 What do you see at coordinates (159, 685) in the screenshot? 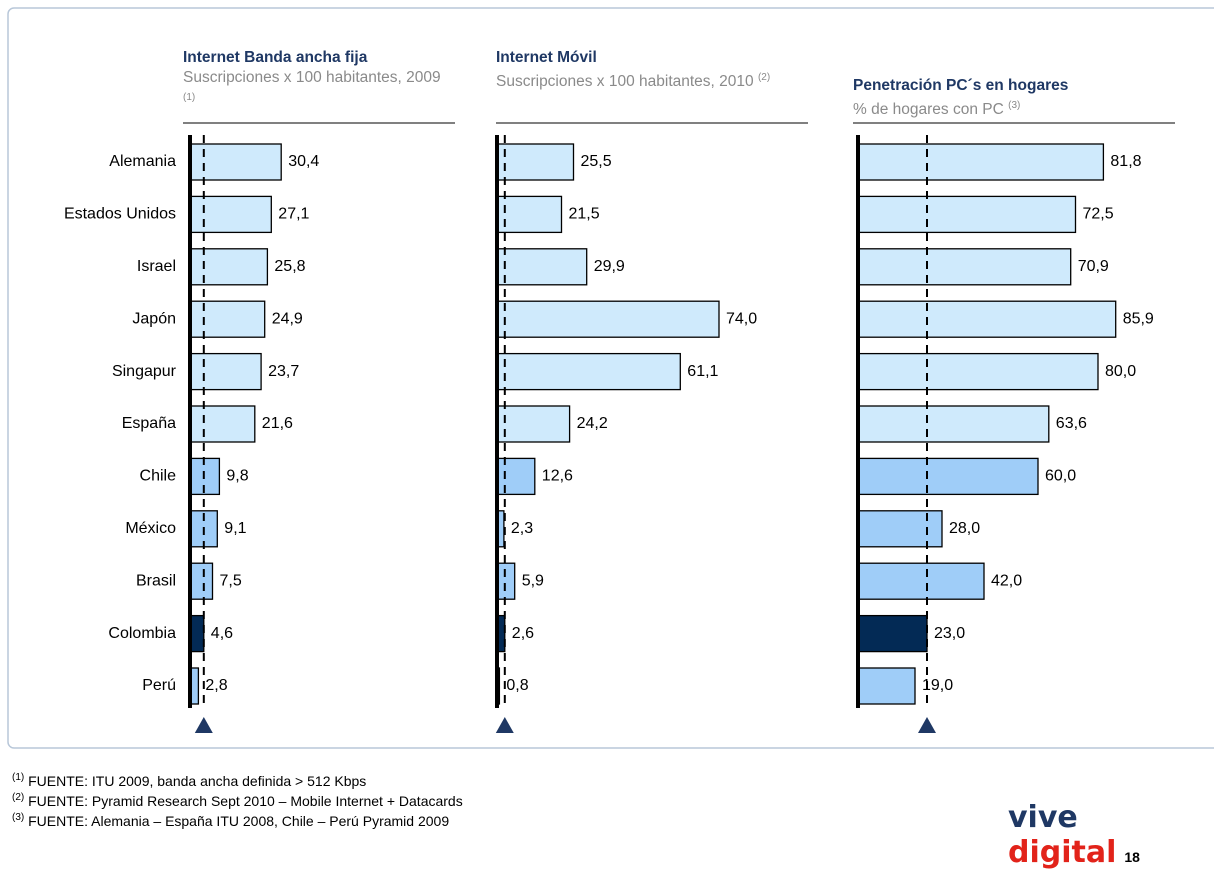
I see `category-label: Perú` at bounding box center [159, 685].